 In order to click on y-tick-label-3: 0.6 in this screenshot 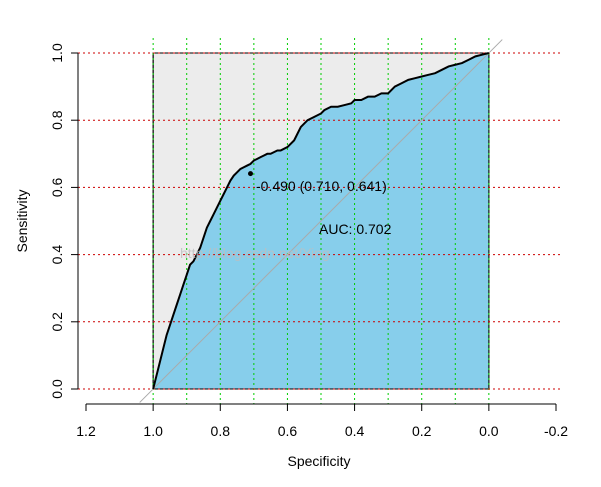, I will do `click(57, 187)`.